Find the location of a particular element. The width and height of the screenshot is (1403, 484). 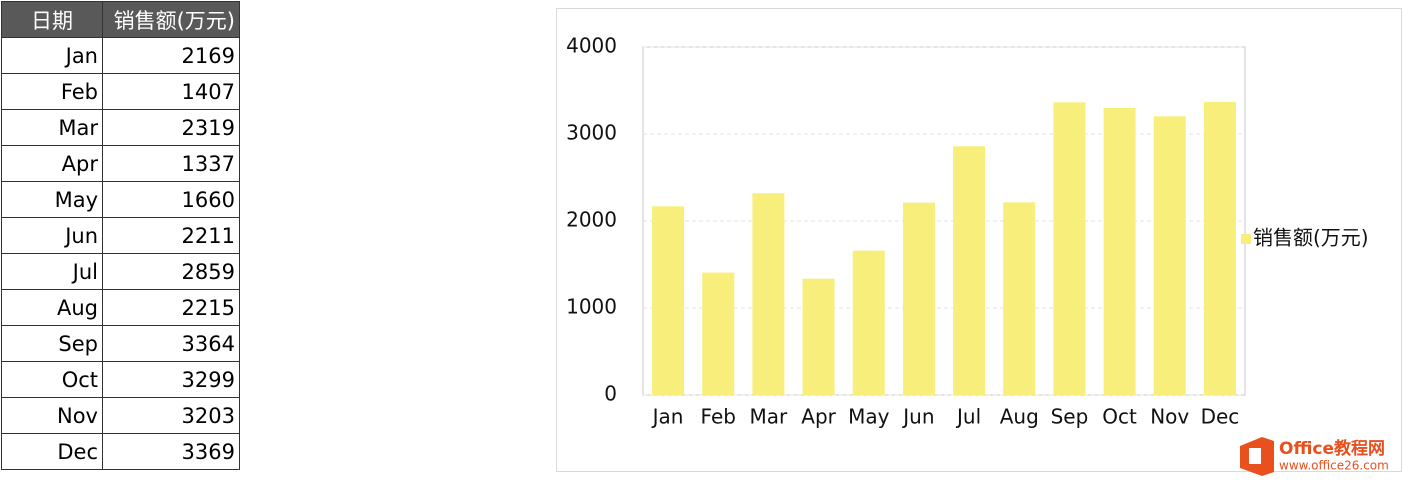

table-cell: Aug is located at coordinates (52, 307).